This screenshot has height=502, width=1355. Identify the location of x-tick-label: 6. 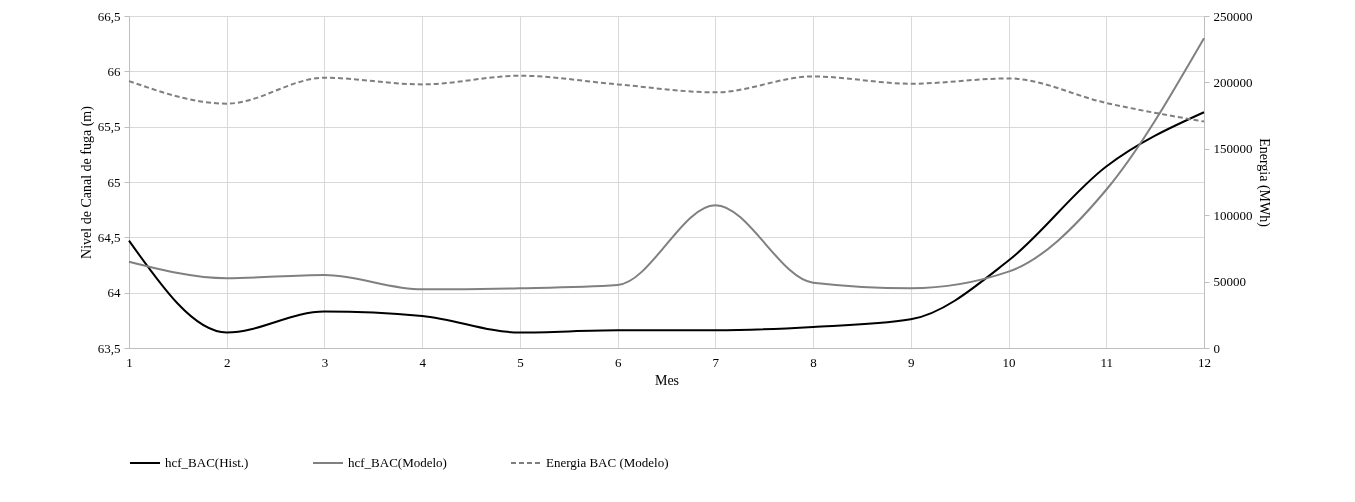
(618, 362).